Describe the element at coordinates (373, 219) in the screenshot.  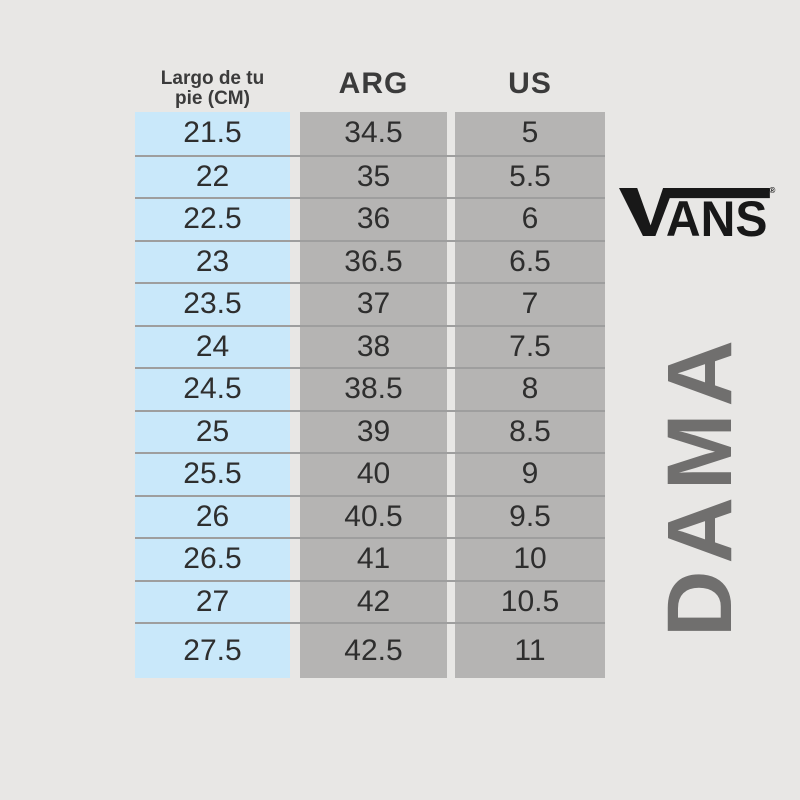
I see `cell-arg-size: 36` at that location.